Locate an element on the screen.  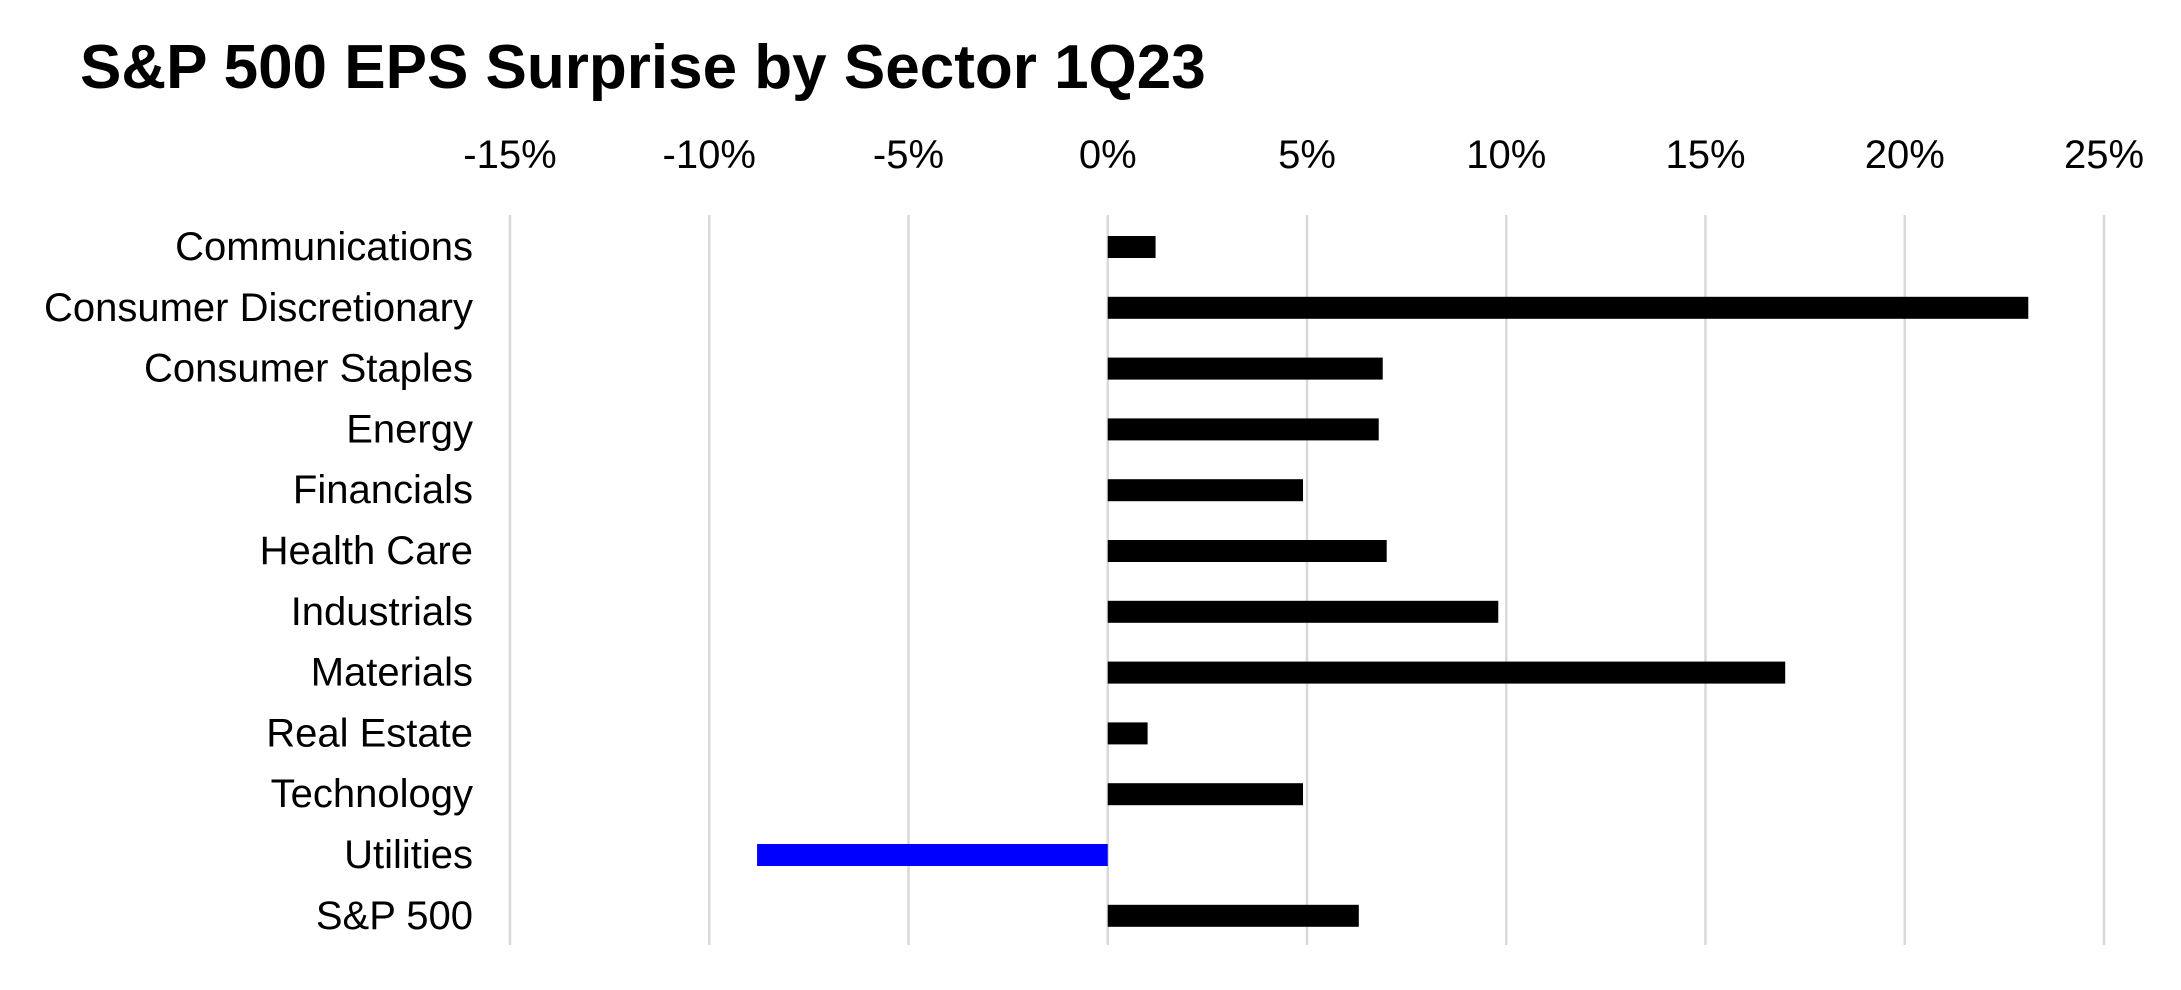
chart-title: S&P 500 EPS Surprise by Sector 1Q23 is located at coordinates (643, 67).